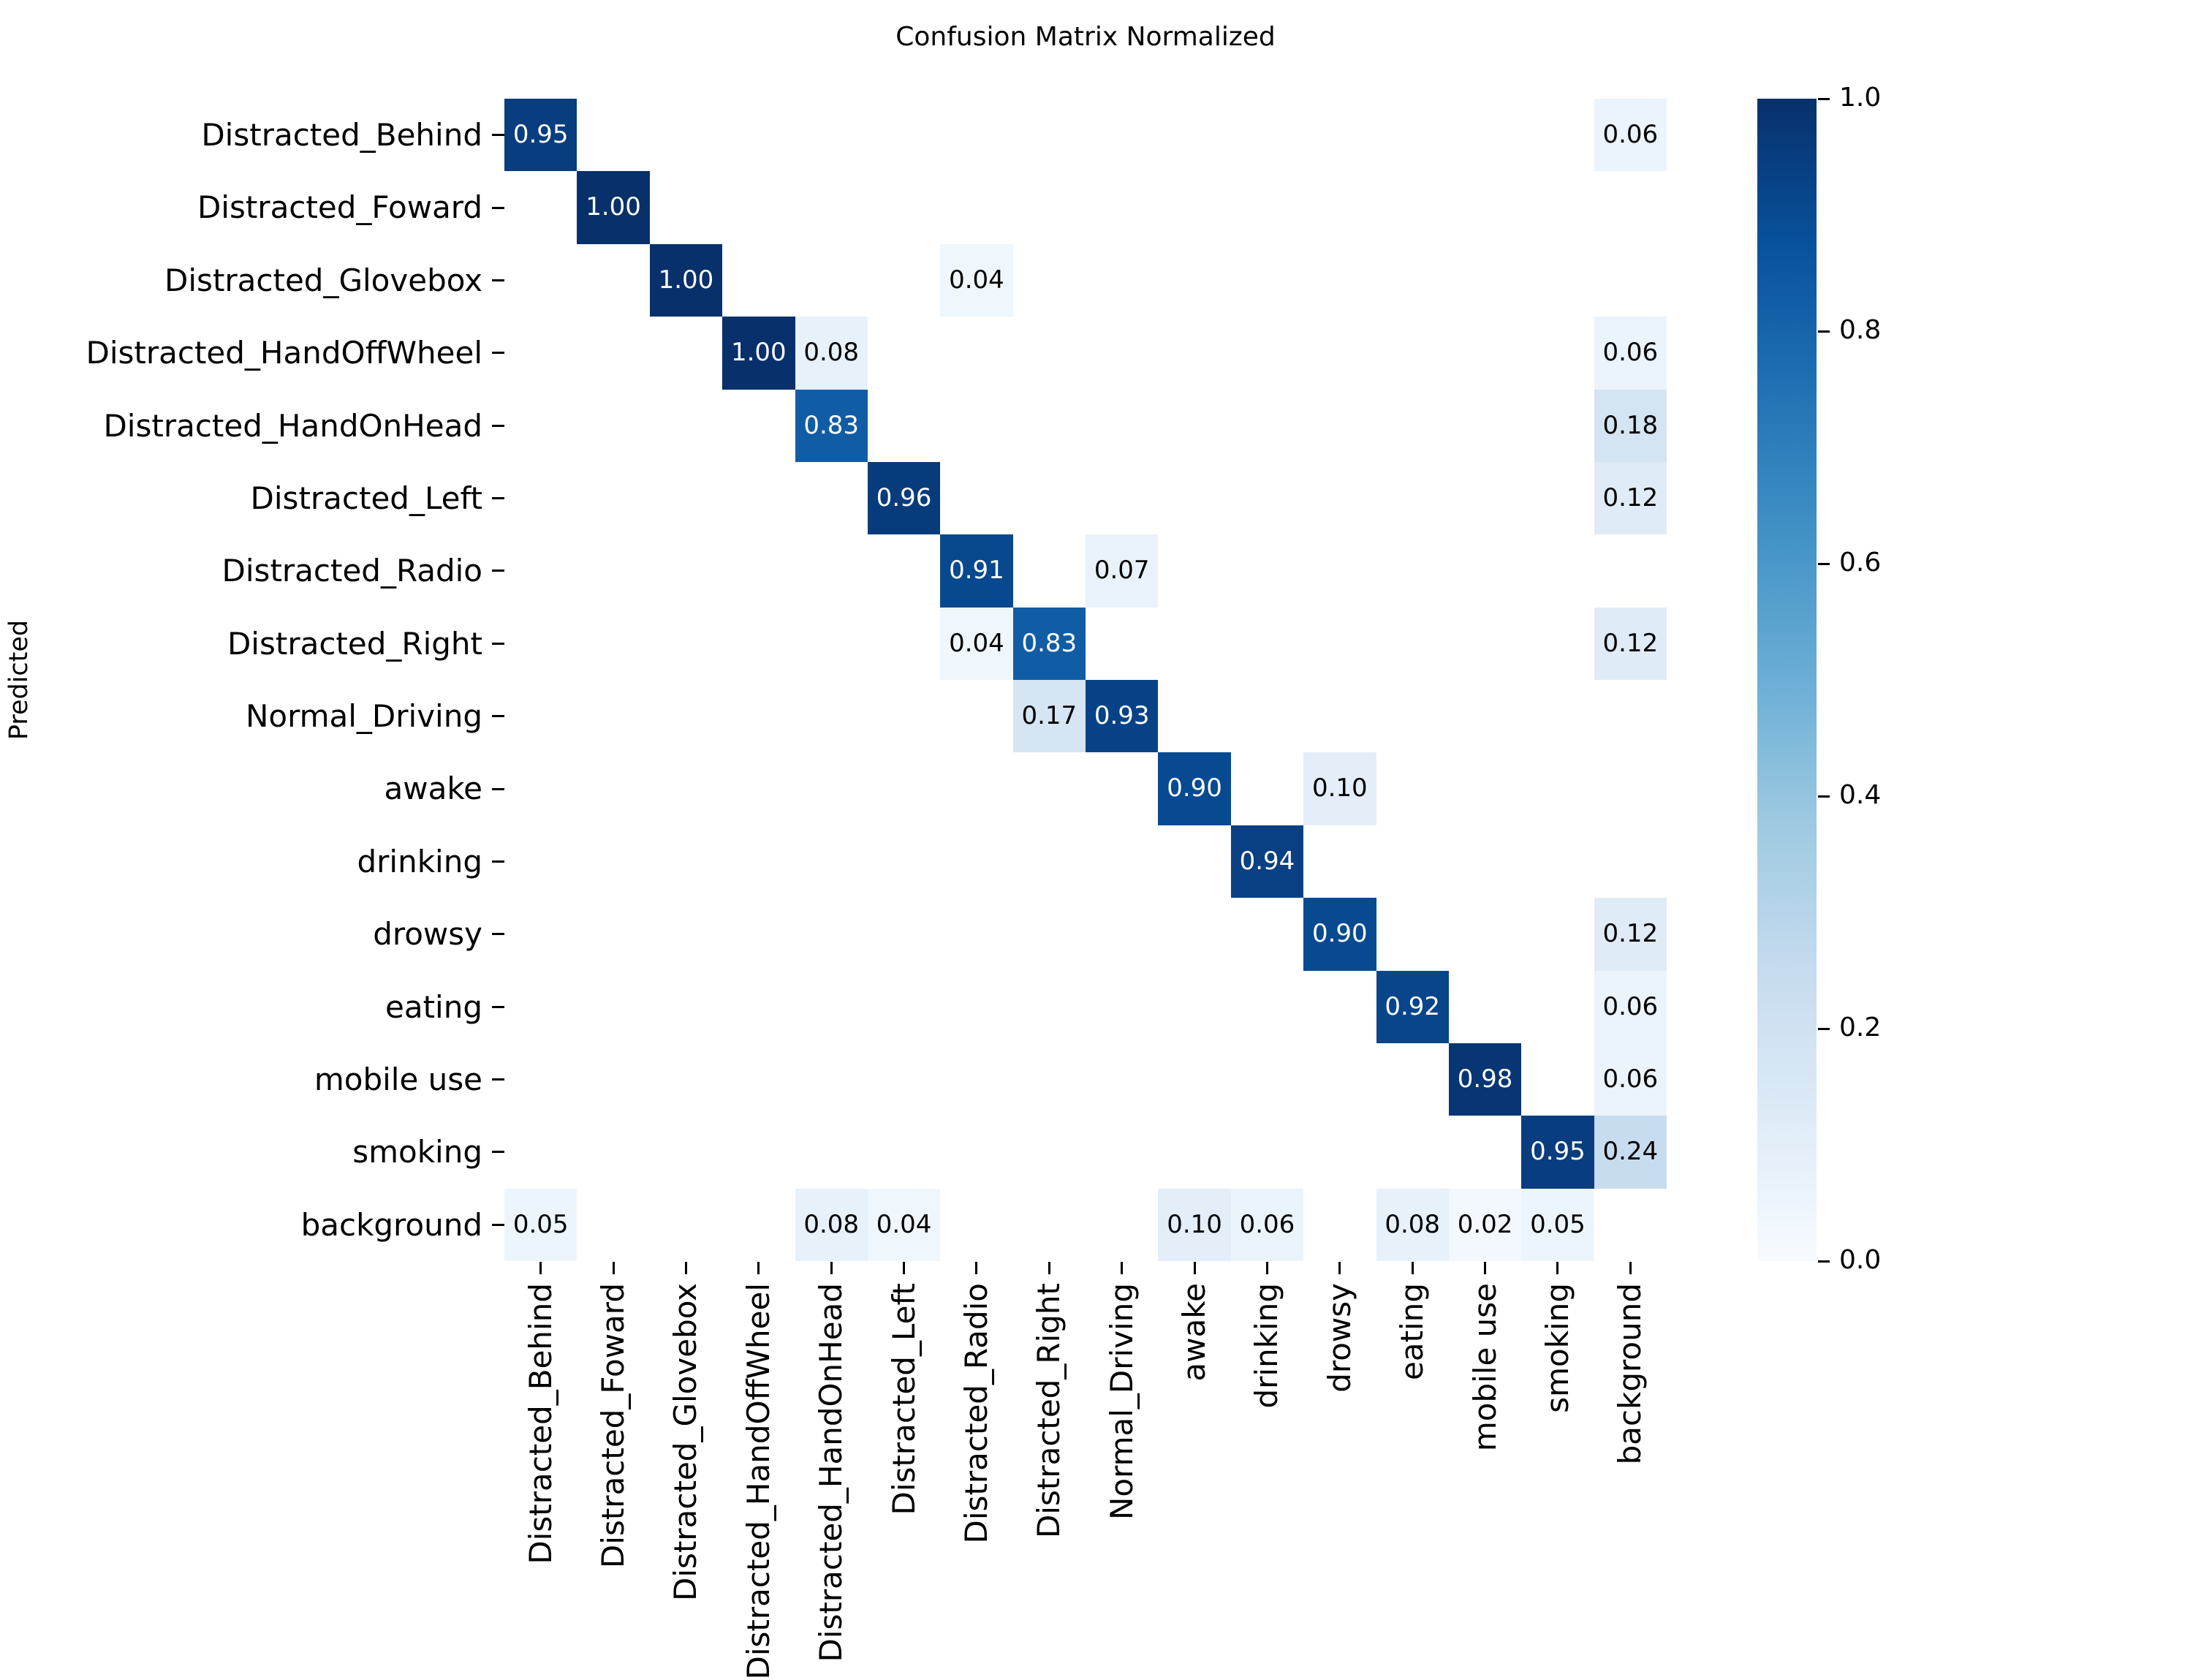 This screenshot has height=1680, width=2193. What do you see at coordinates (351, 571) in the screenshot?
I see `y-tick-label: Distracted_Radio` at bounding box center [351, 571].